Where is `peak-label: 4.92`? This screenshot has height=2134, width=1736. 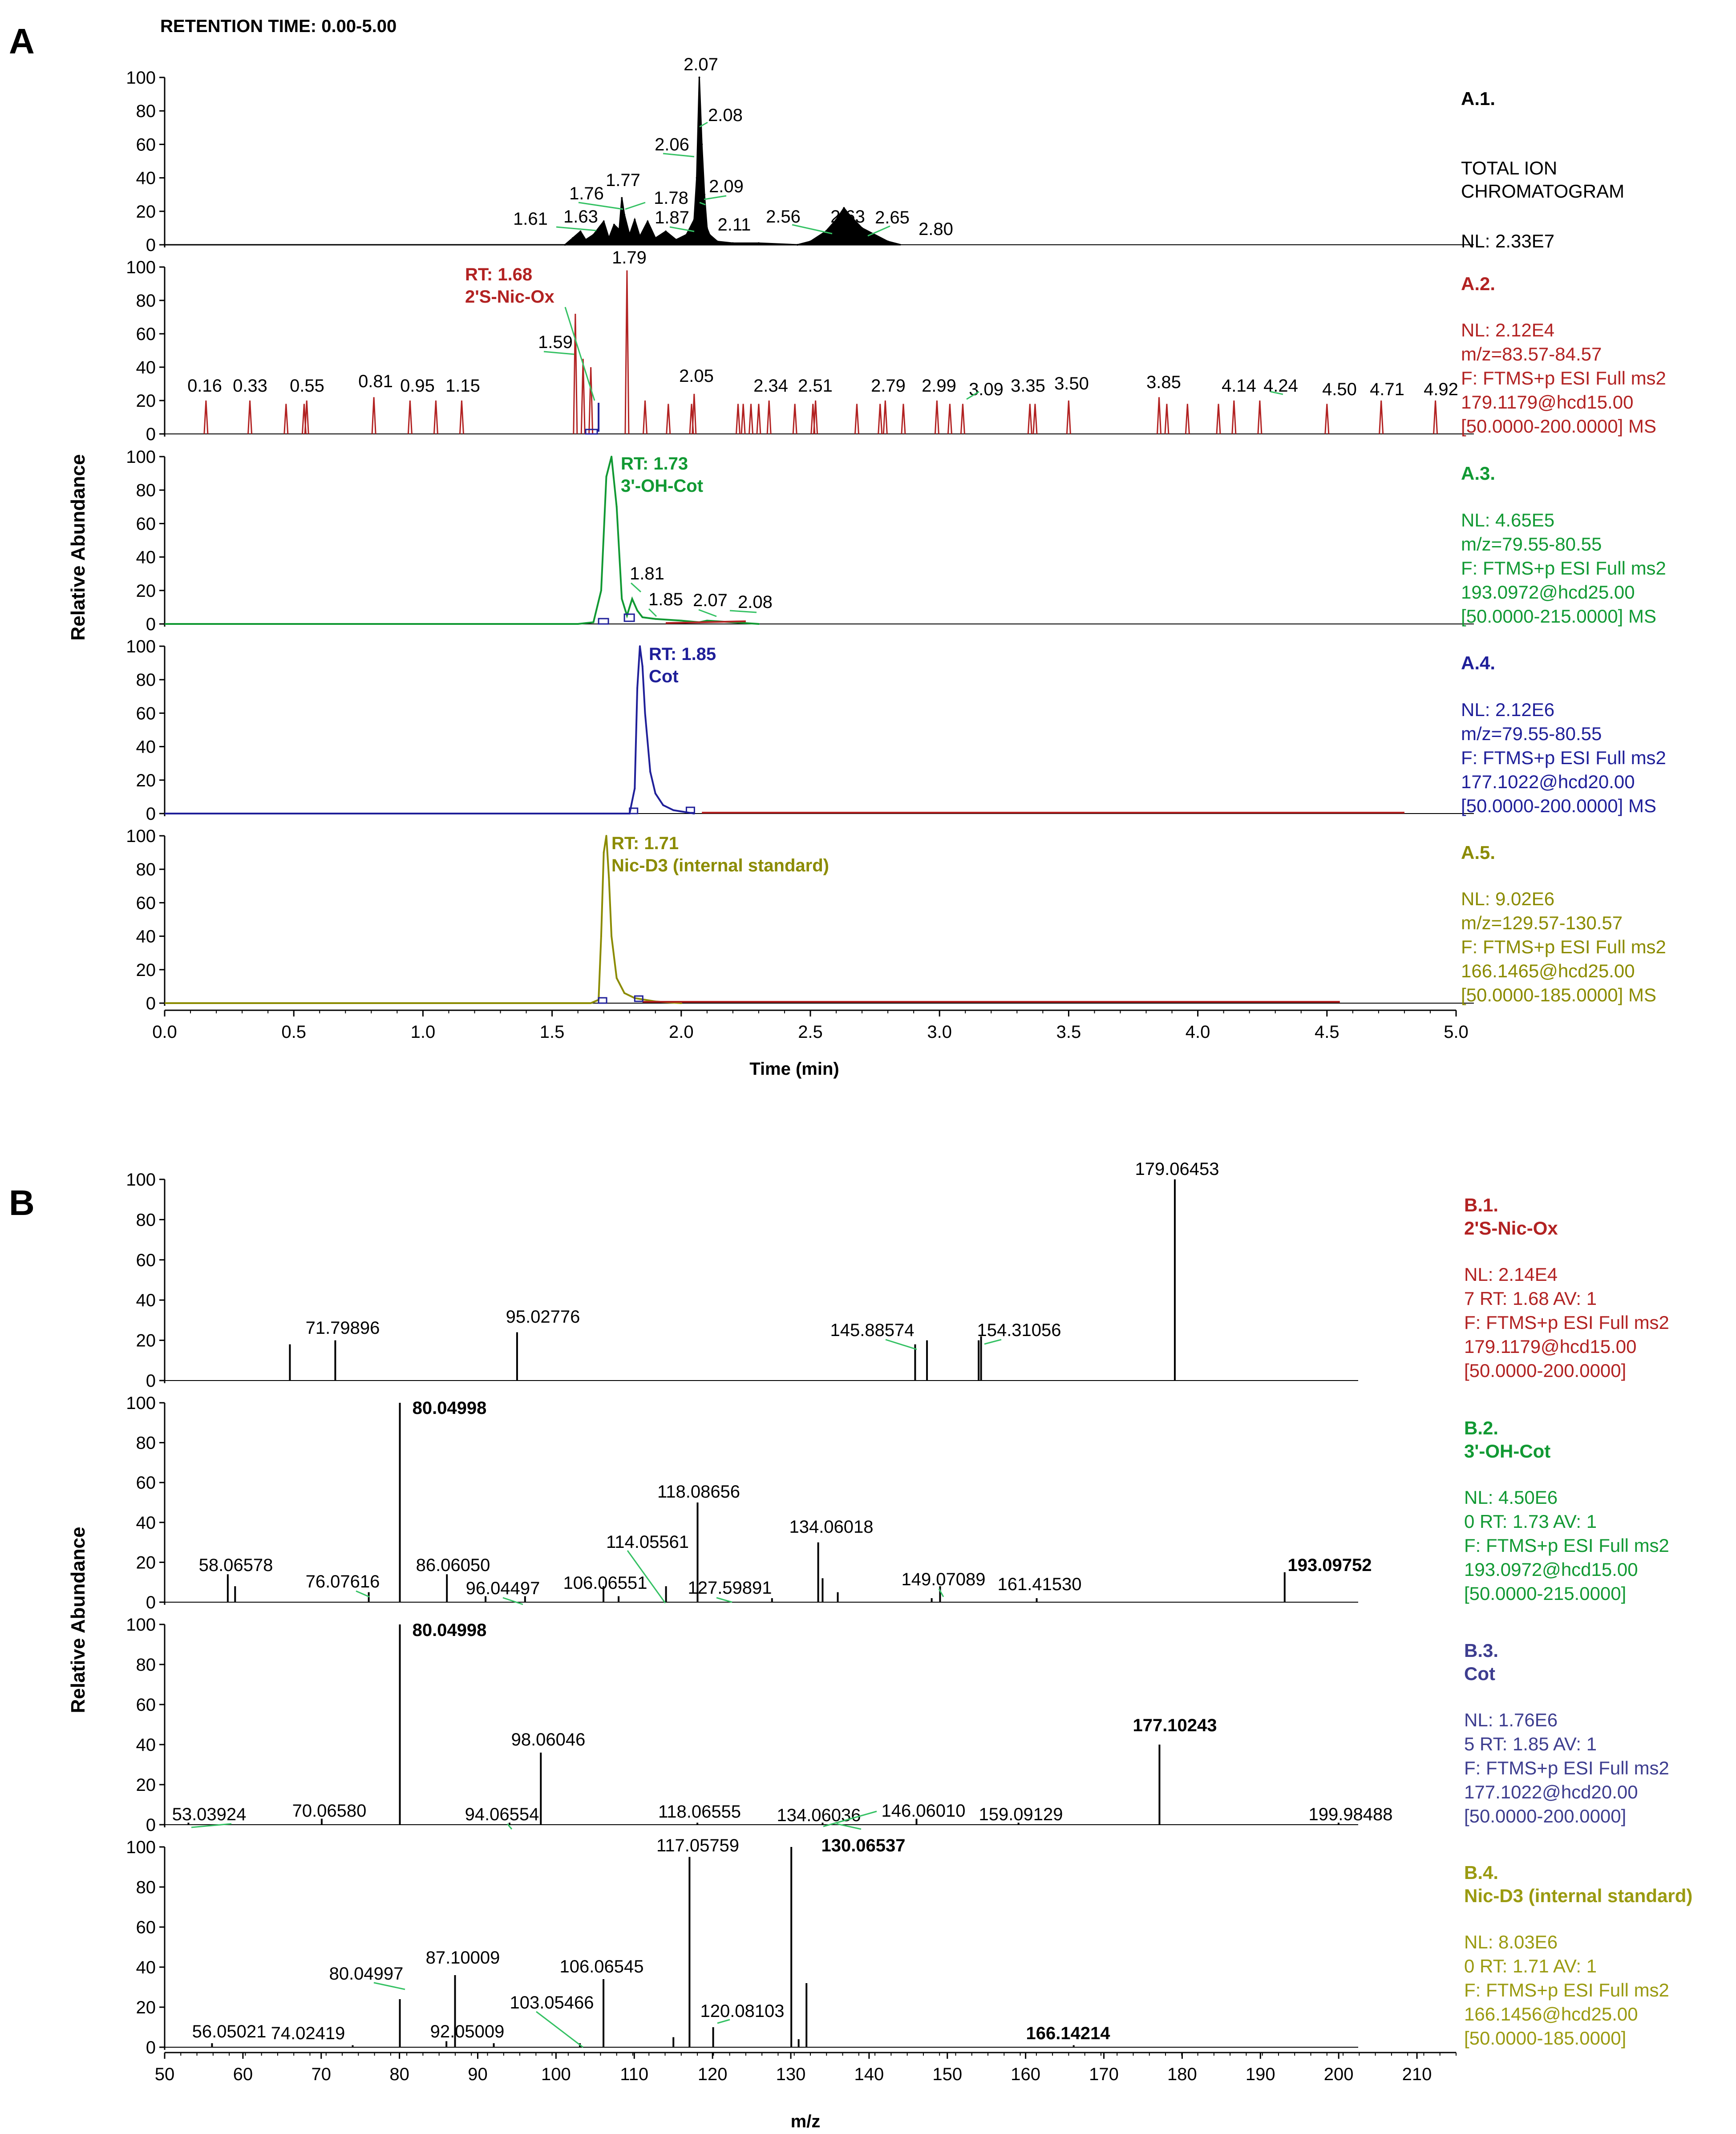 peak-label: 4.92 is located at coordinates (1441, 389).